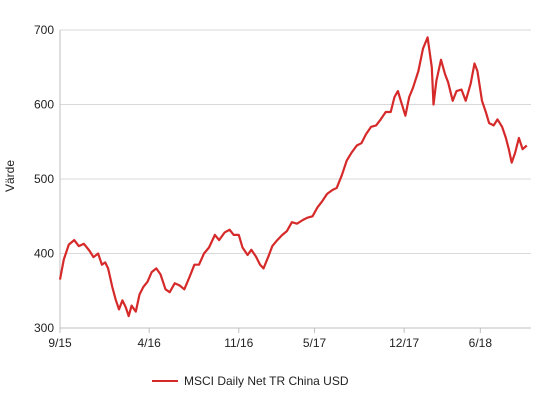 This screenshot has width=559, height=407. I want to click on y-tick-label: 500, so click(44, 179).